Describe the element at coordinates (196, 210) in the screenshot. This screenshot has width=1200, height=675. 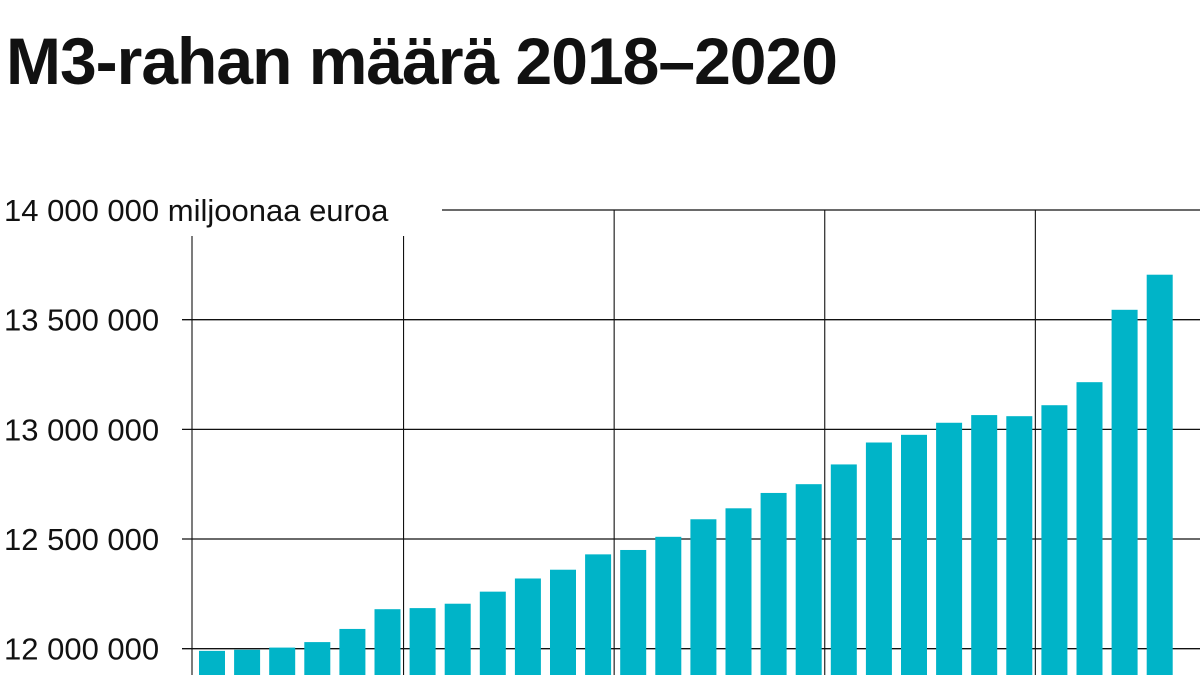
I see `y-tick-label: 14 000 000 miljoonaa euroa` at that location.